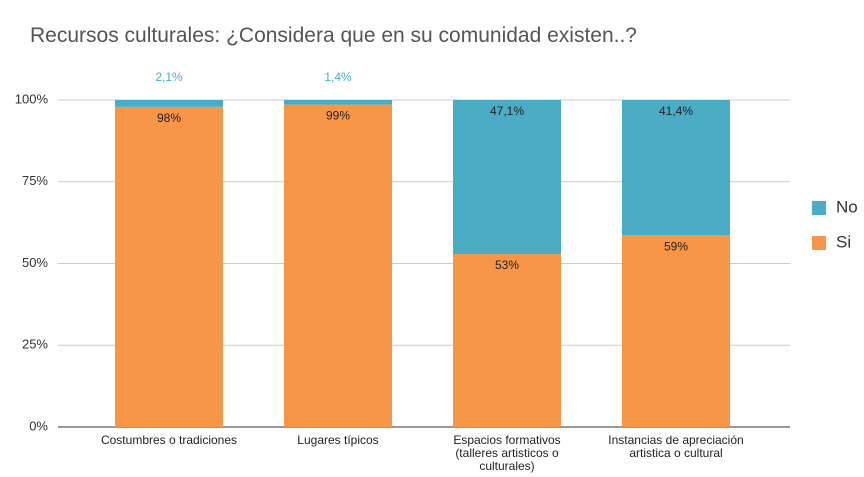 The height and width of the screenshot is (477, 864). What do you see at coordinates (32, 98) in the screenshot?
I see `y-tick-label: 100%` at bounding box center [32, 98].